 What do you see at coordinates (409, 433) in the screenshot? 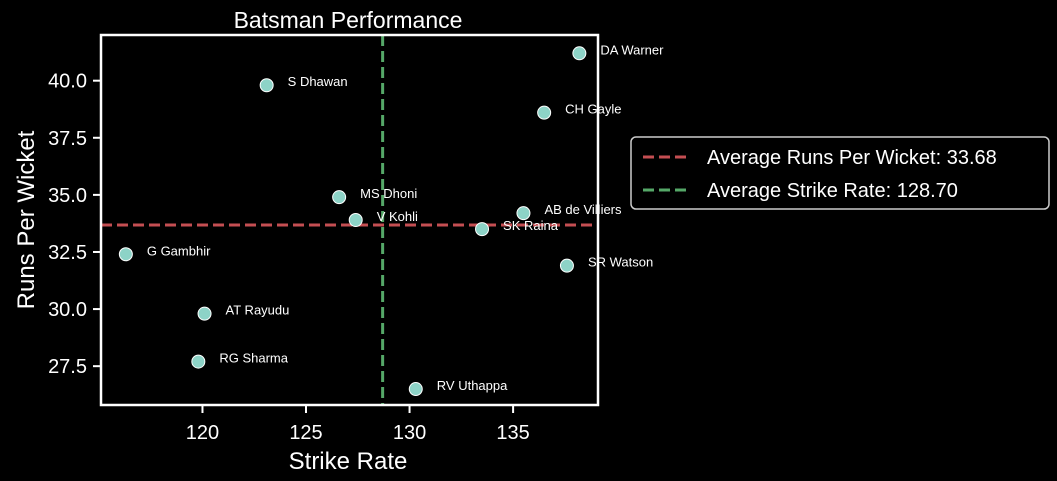
I see `x-tick-label: 130` at bounding box center [409, 433].